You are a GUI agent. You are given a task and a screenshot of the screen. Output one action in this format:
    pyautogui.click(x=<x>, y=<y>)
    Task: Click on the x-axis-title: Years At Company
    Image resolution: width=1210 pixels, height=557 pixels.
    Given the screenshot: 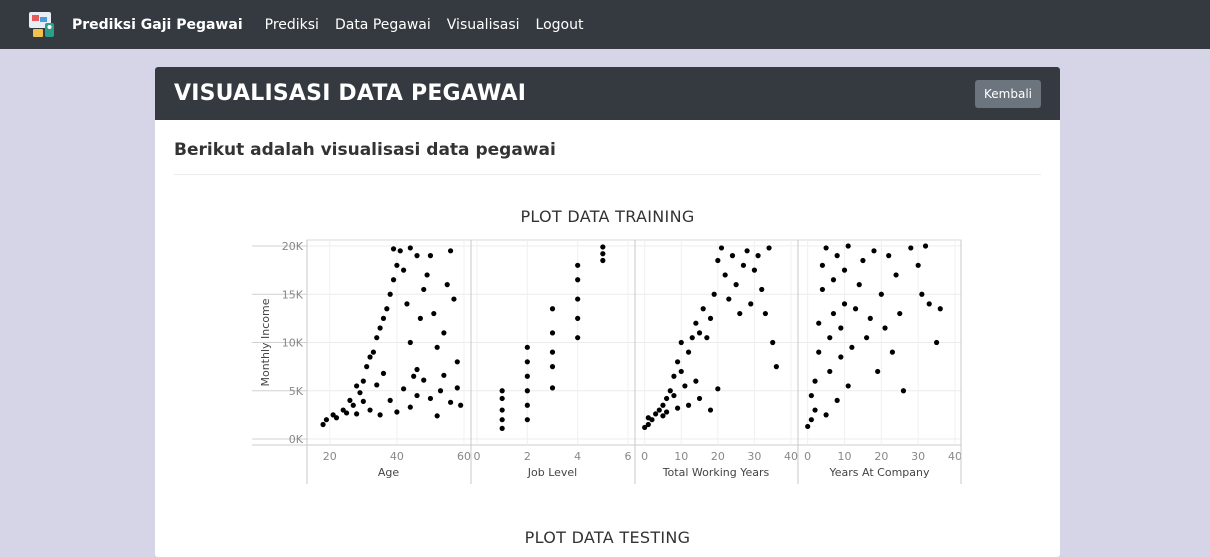 What is the action you would take?
    pyautogui.click(x=879, y=472)
    